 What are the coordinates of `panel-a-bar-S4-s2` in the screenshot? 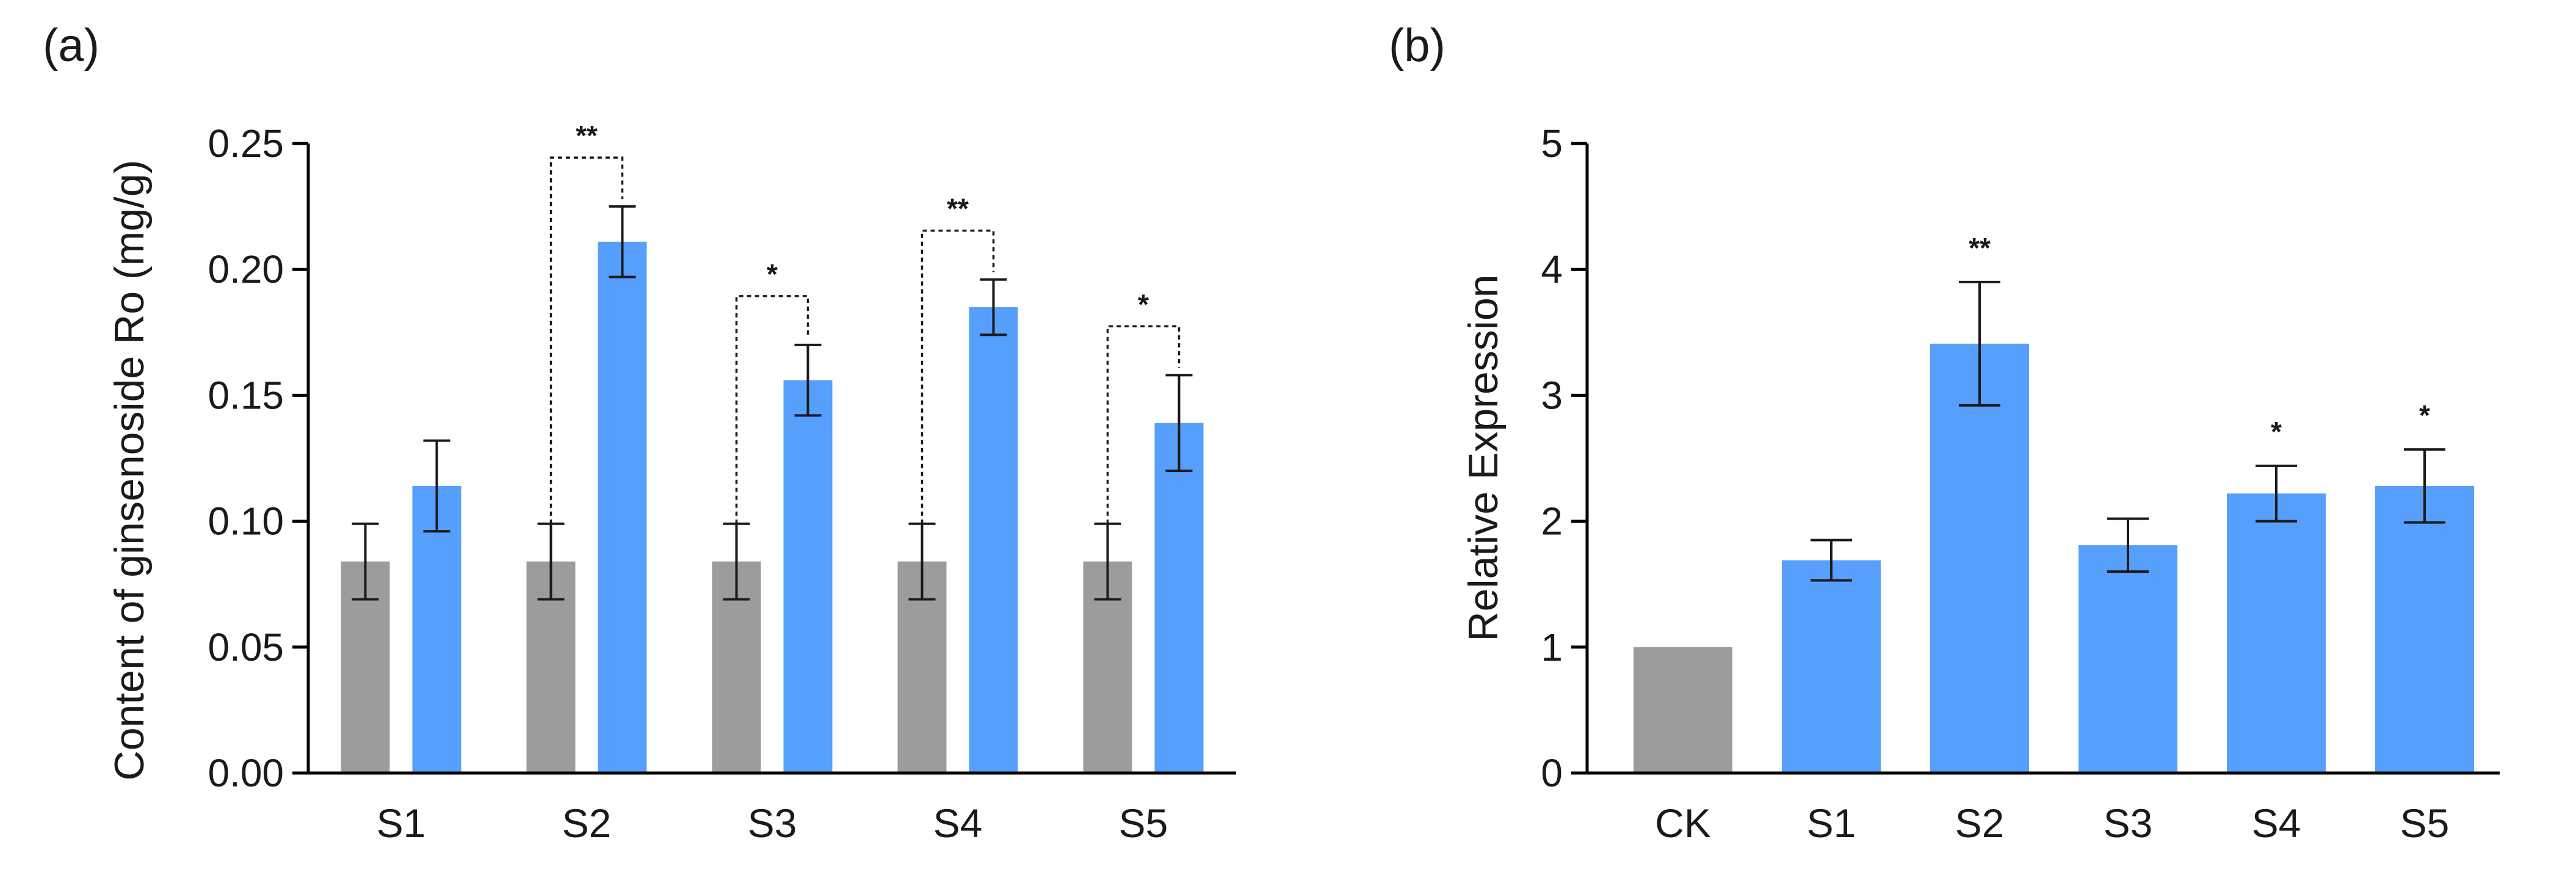 It's located at (993, 540).